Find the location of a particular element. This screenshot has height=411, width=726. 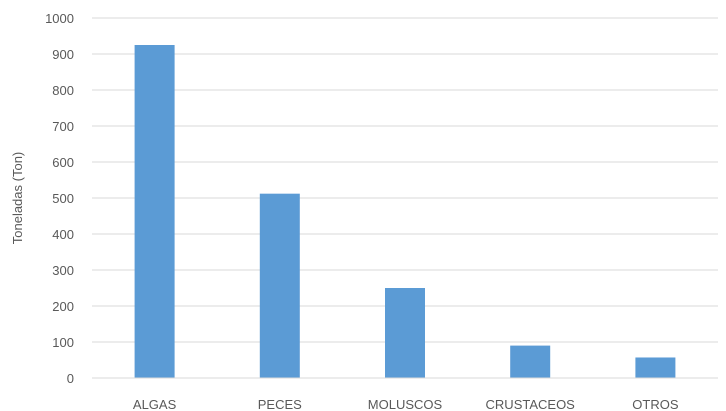

y-tick-label: 800 is located at coordinates (63, 90).